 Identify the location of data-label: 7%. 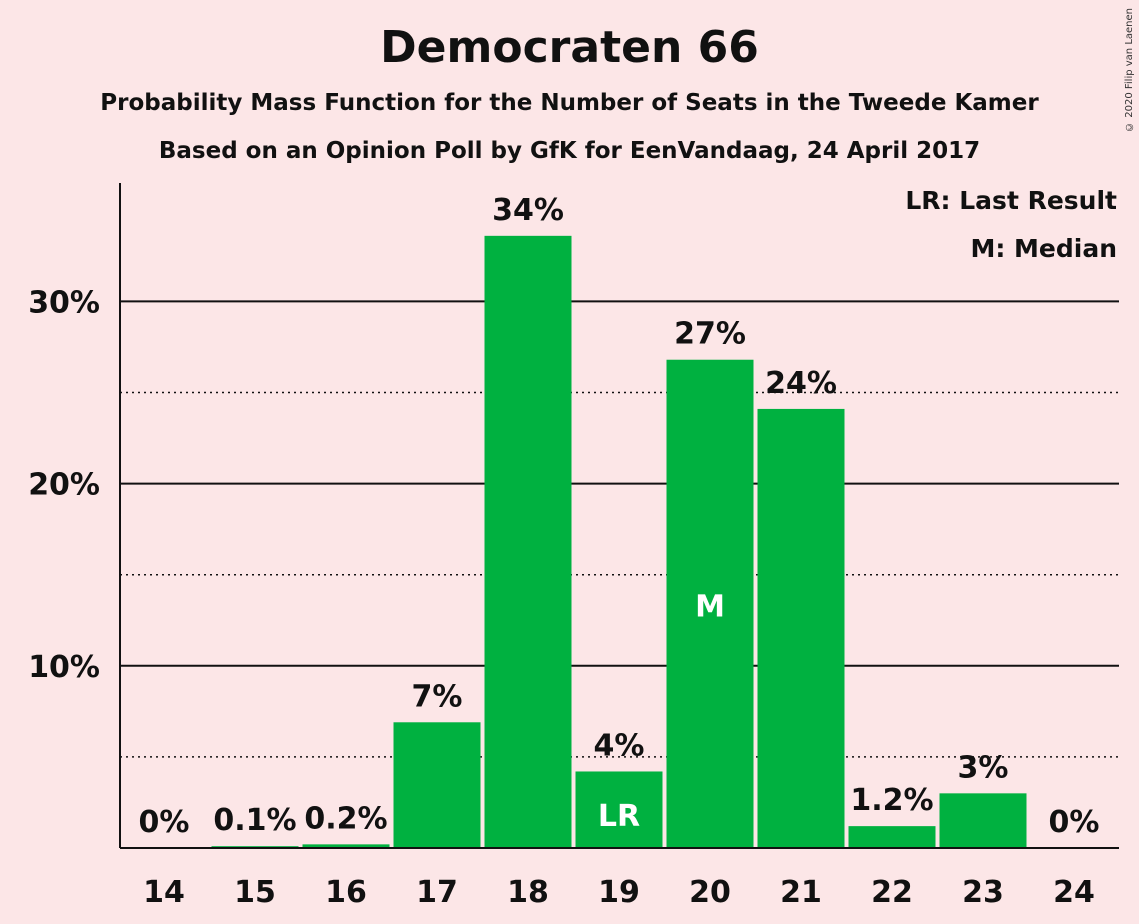
(437, 696).